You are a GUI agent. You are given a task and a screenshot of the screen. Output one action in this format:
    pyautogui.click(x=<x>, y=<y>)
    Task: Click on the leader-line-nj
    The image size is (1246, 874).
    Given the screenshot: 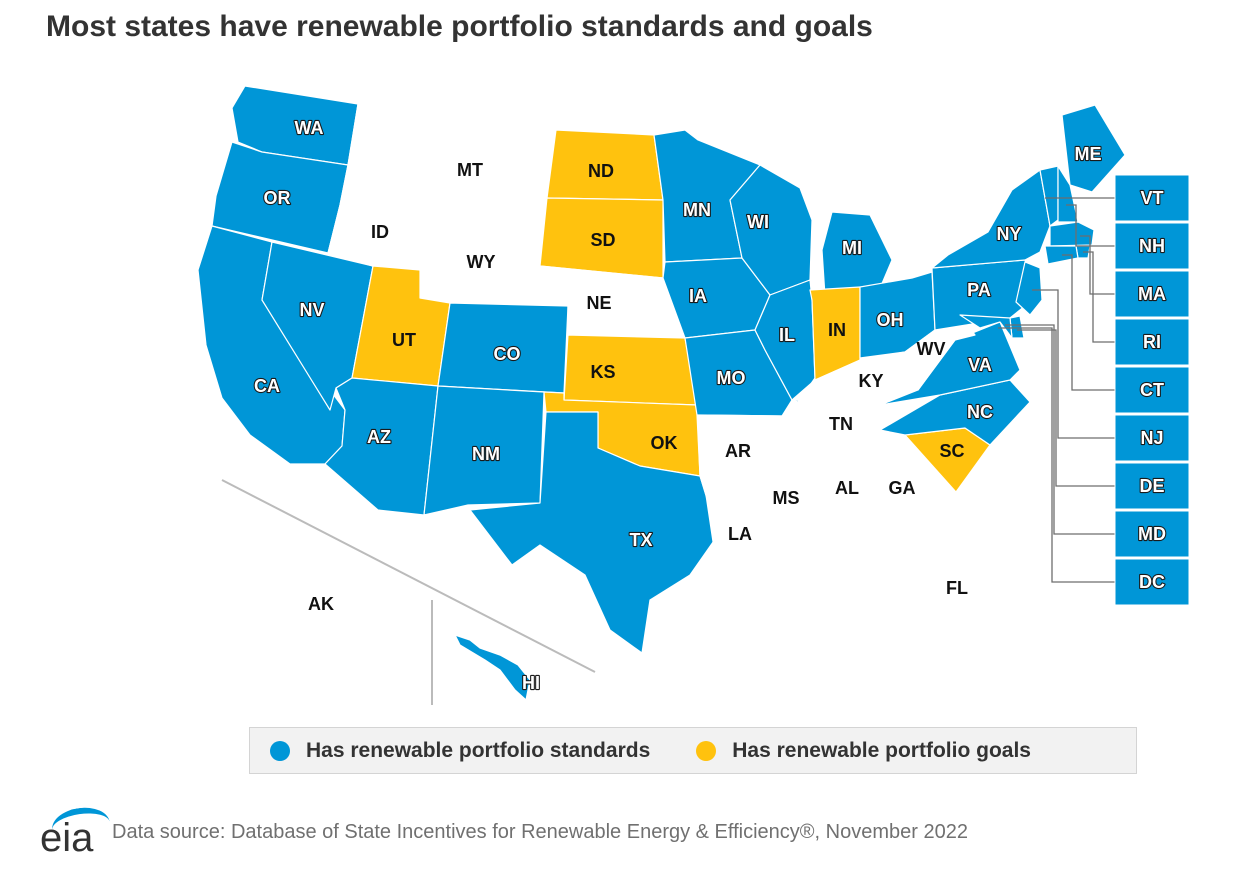 What is the action you would take?
    pyautogui.click(x=1073, y=364)
    